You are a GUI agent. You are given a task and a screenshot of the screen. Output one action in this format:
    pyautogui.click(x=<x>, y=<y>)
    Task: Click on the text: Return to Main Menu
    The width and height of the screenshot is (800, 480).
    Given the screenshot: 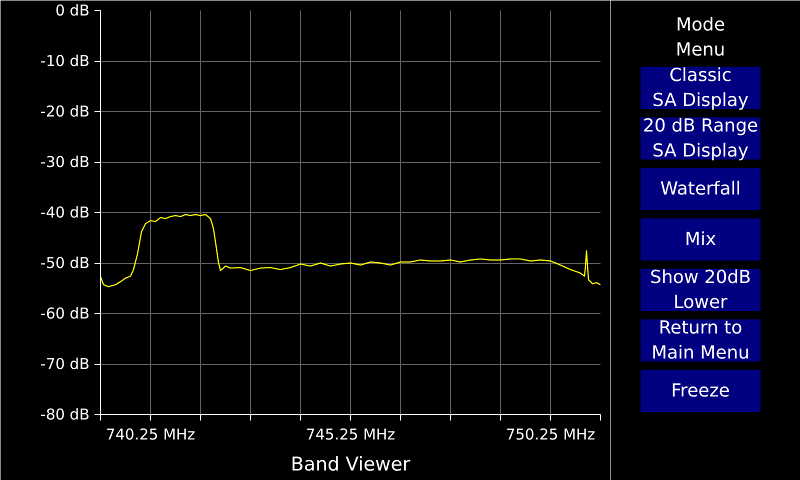 What is the action you would take?
    pyautogui.click(x=700, y=340)
    